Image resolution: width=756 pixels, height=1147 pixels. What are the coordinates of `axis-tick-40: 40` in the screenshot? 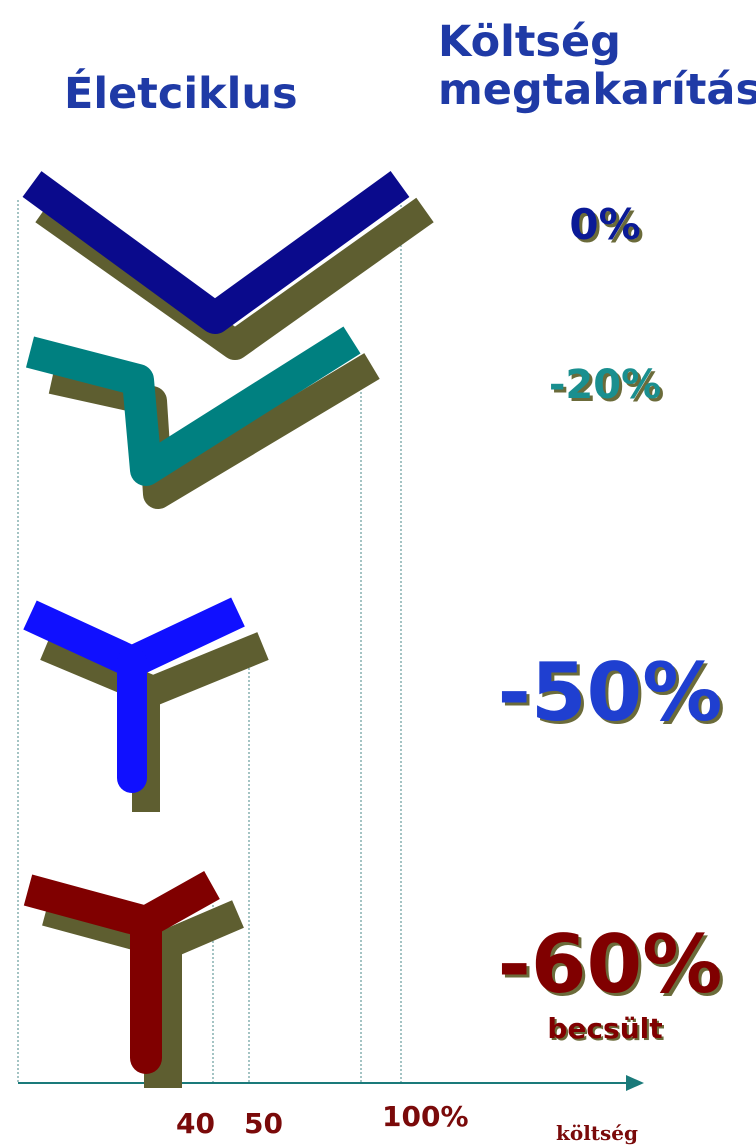 It's located at (195, 1123).